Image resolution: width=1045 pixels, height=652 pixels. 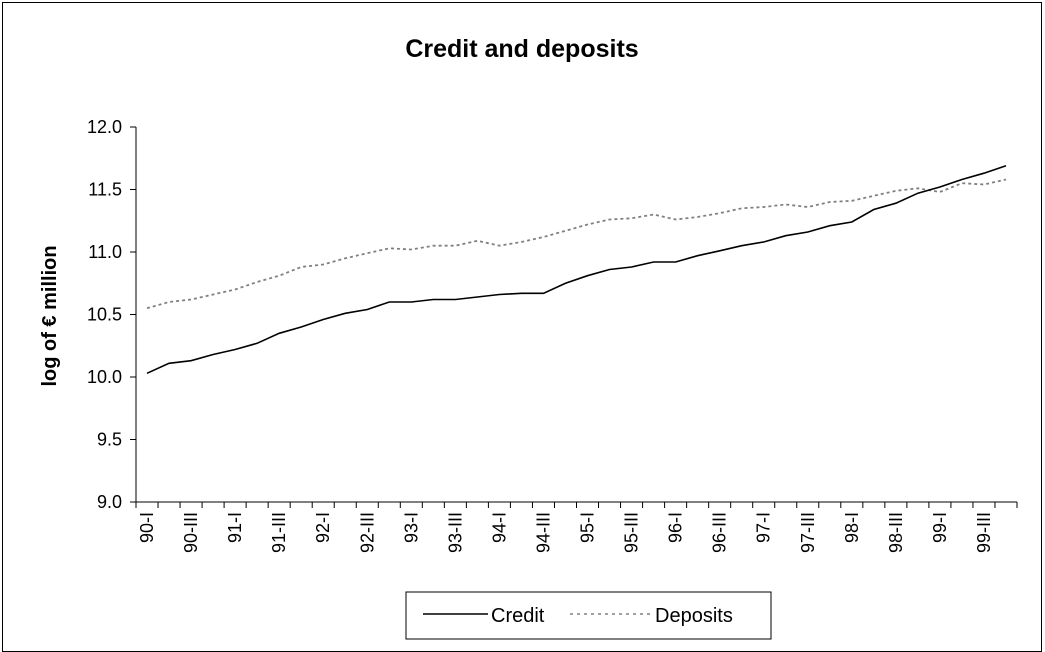 What do you see at coordinates (852, 527) in the screenshot?
I see `x-tick-label: 98-I` at bounding box center [852, 527].